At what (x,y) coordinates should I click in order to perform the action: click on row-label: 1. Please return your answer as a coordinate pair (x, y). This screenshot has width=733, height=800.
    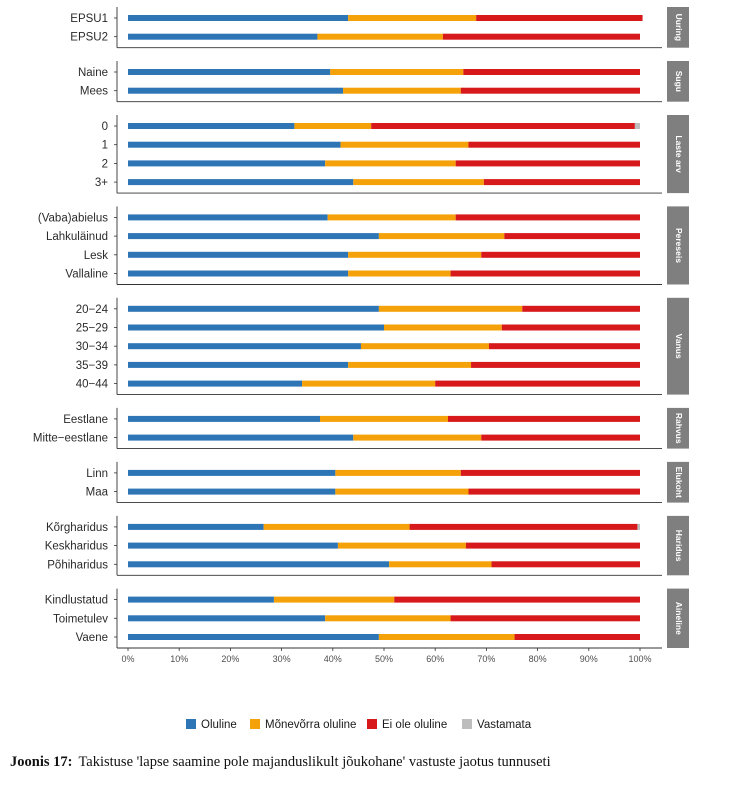
    Looking at the image, I should click on (105, 146).